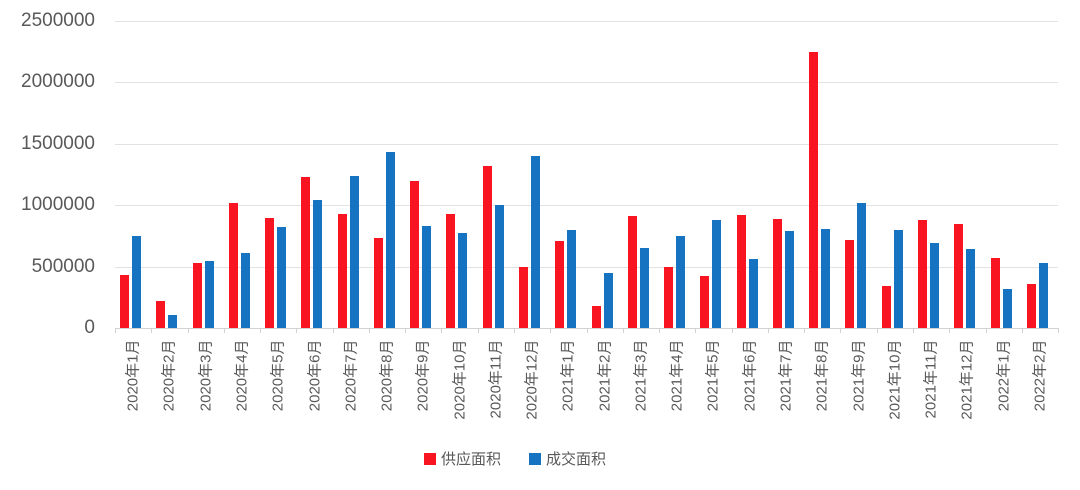  Describe the element at coordinates (535, 242) in the screenshot. I see `bar-transaction-2020年12月` at that location.